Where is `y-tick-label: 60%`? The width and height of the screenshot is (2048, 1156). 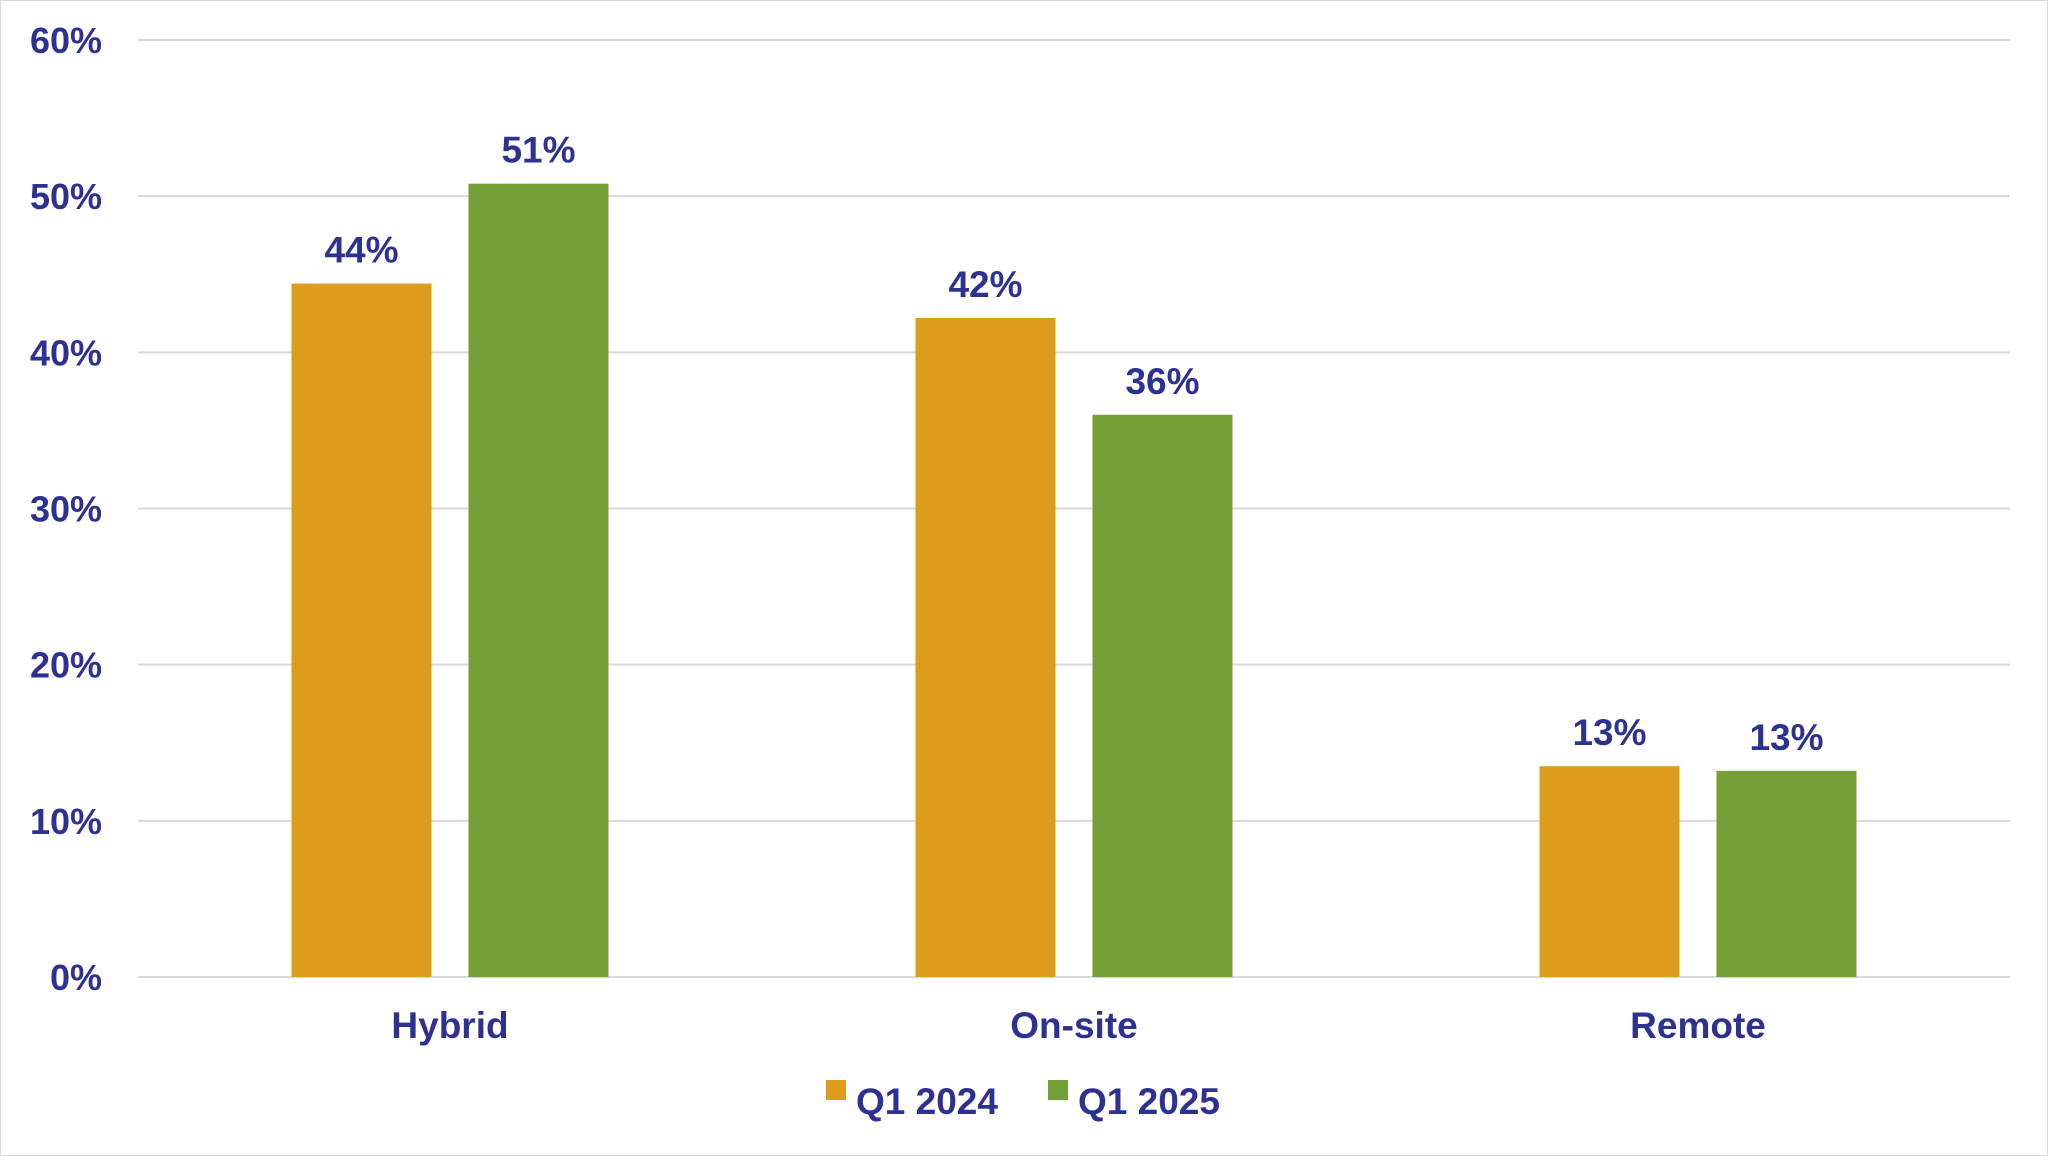
y-tick-label: 60% is located at coordinates (66, 40).